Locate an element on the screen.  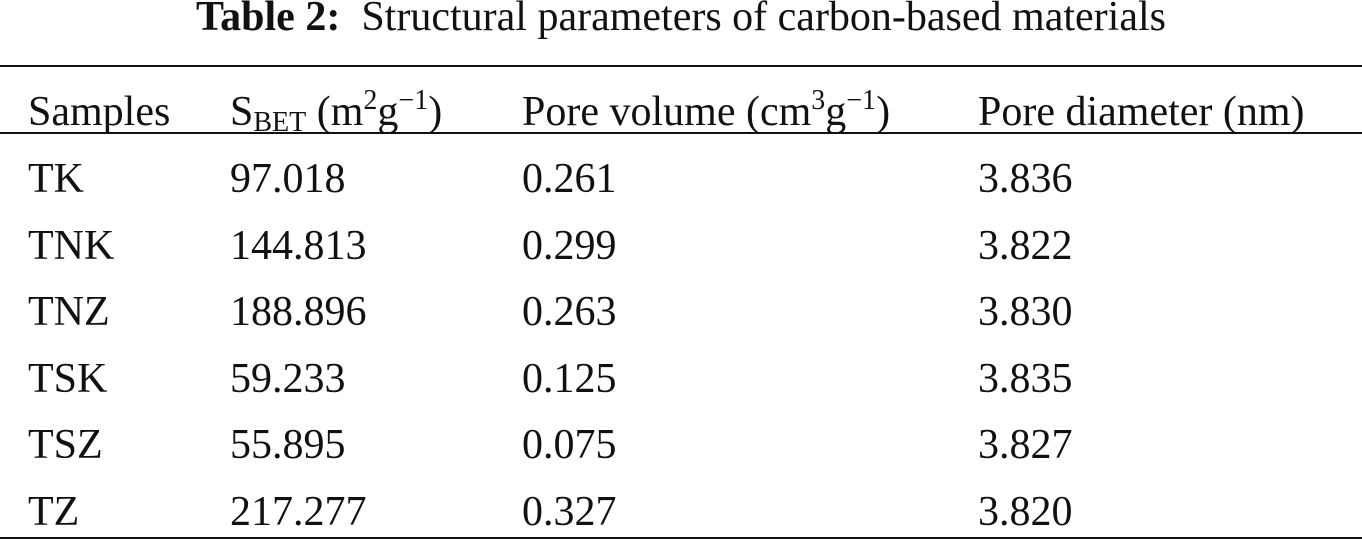
table-cell: 3.836 is located at coordinates (1025, 179).